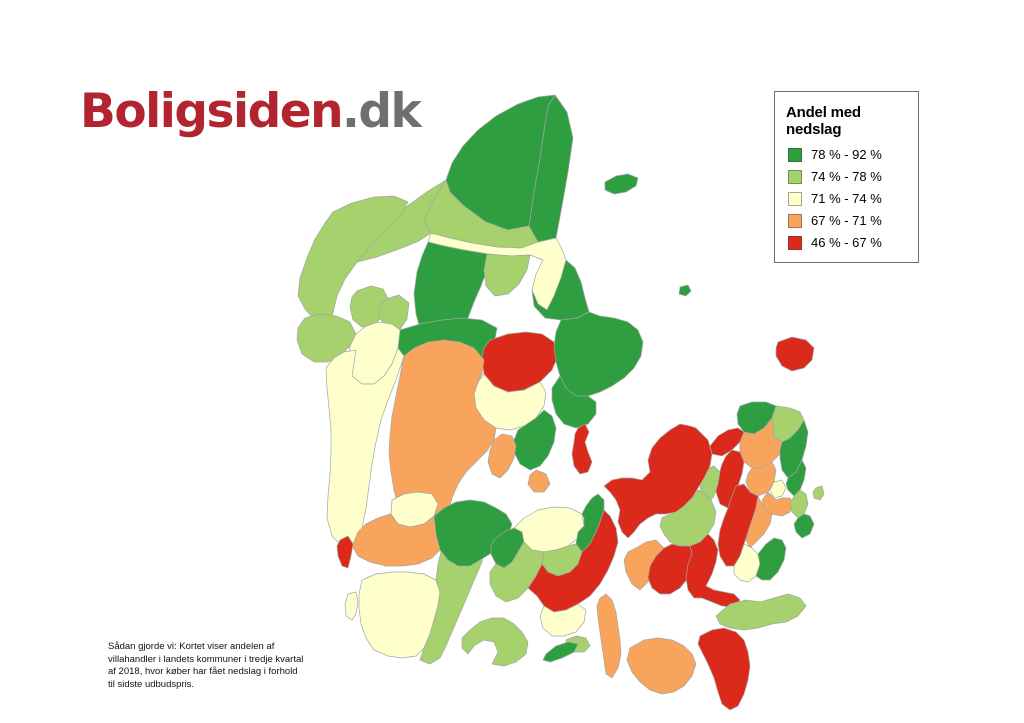 This screenshot has height=723, width=1024. What do you see at coordinates (345, 552) in the screenshot?
I see `region-fanoe-esbjerg` at bounding box center [345, 552].